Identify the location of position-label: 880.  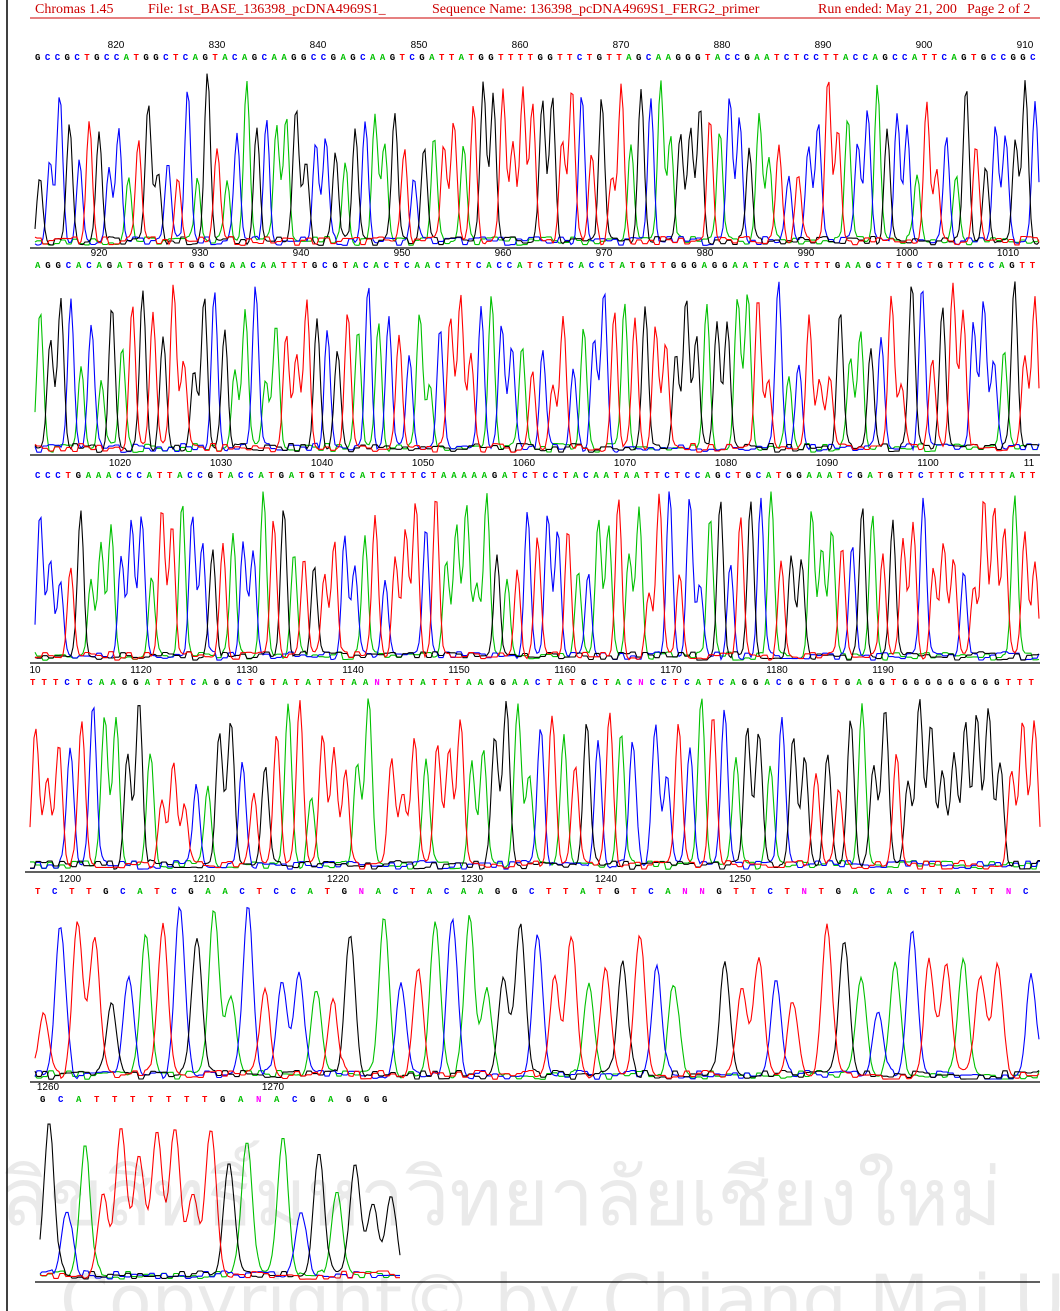
(722, 45).